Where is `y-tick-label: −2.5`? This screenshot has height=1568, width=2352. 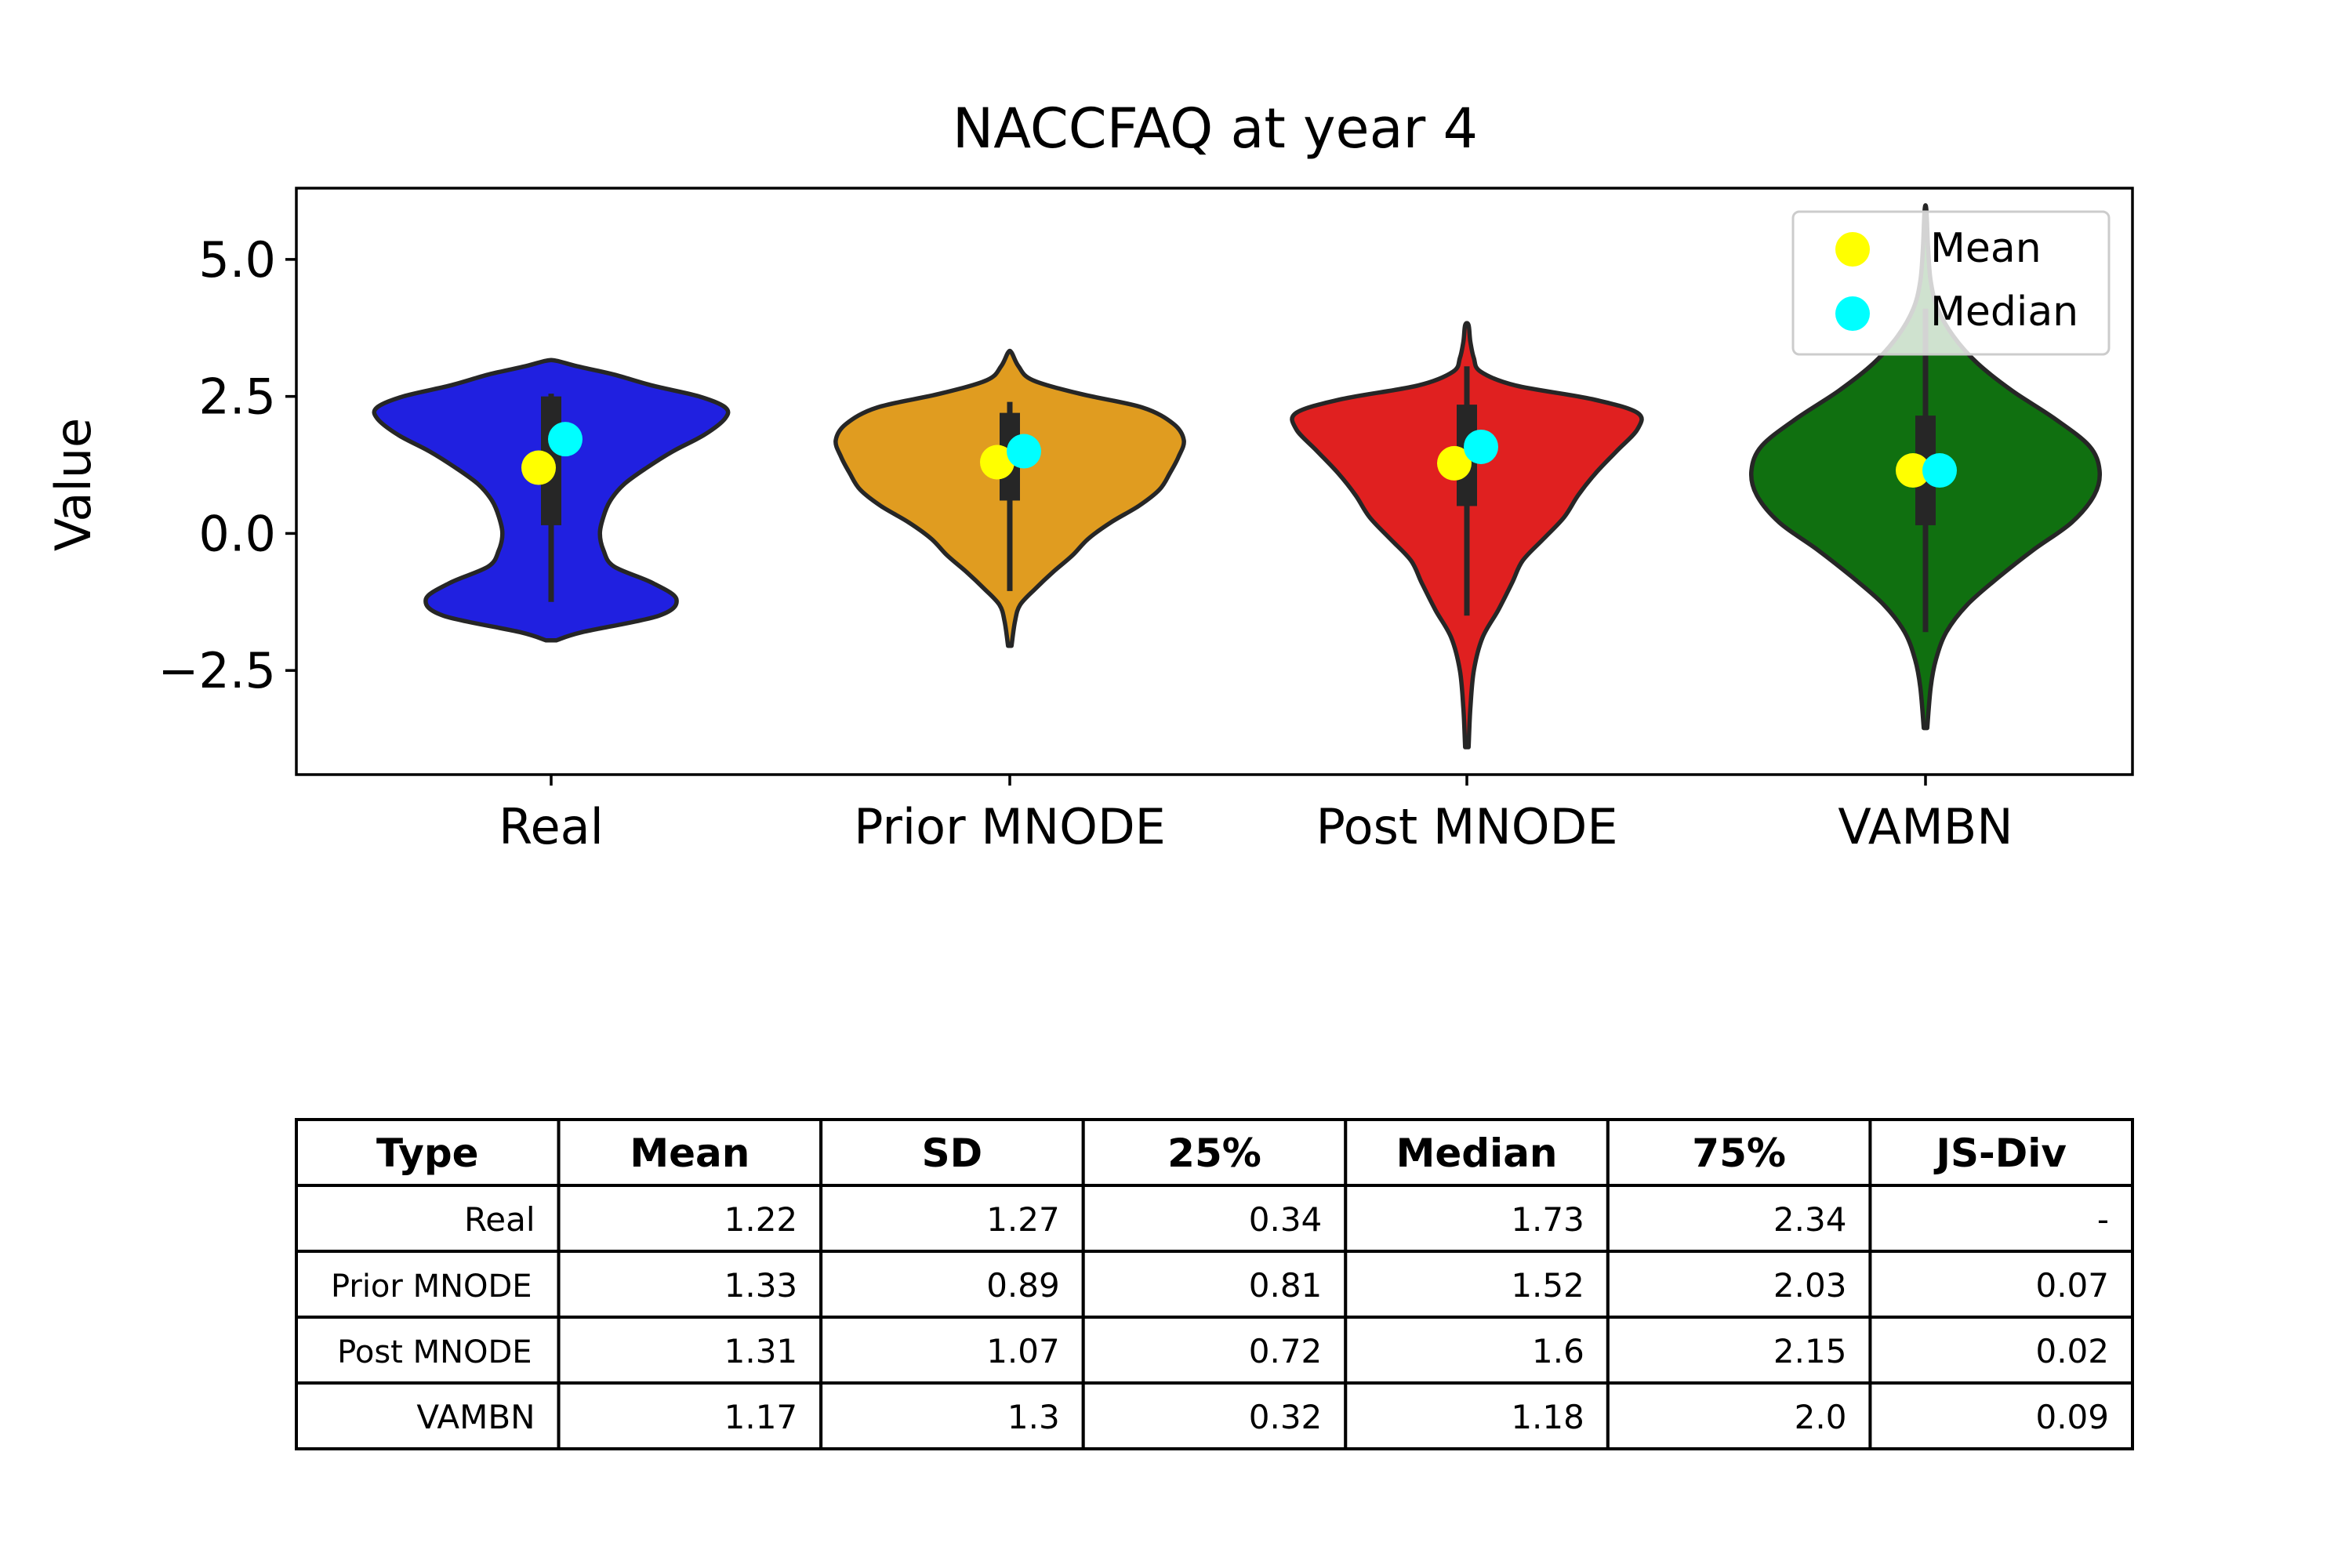 y-tick-label: −2.5 is located at coordinates (217, 670).